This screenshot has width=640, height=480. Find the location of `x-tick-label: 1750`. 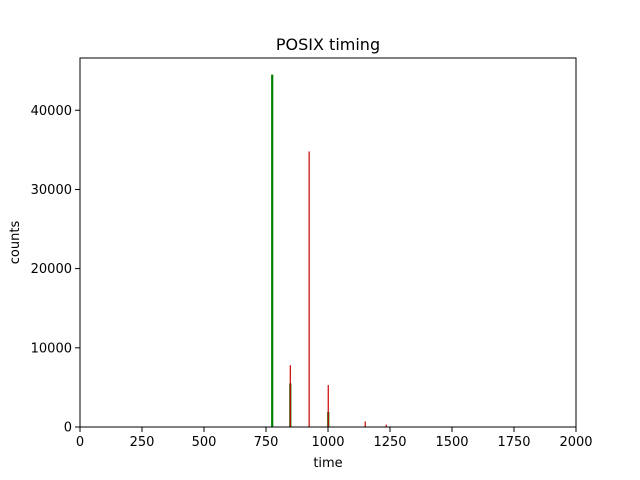

x-tick-label: 1750 is located at coordinates (513, 442).